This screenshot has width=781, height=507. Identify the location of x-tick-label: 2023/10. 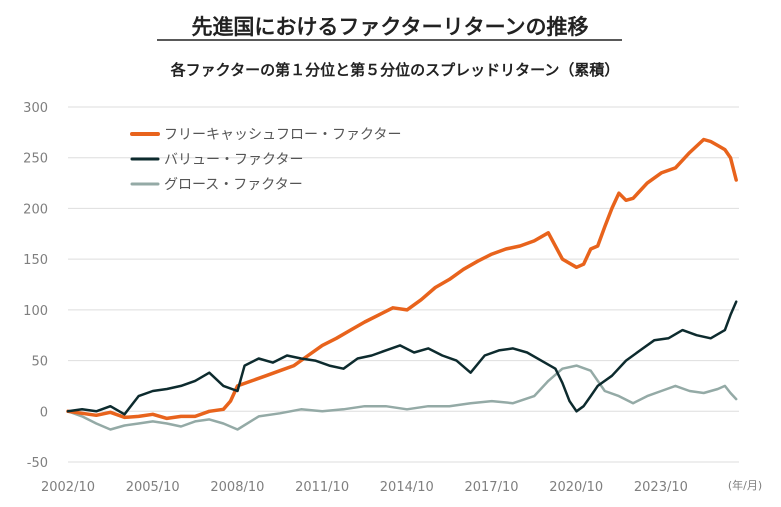
(661, 487).